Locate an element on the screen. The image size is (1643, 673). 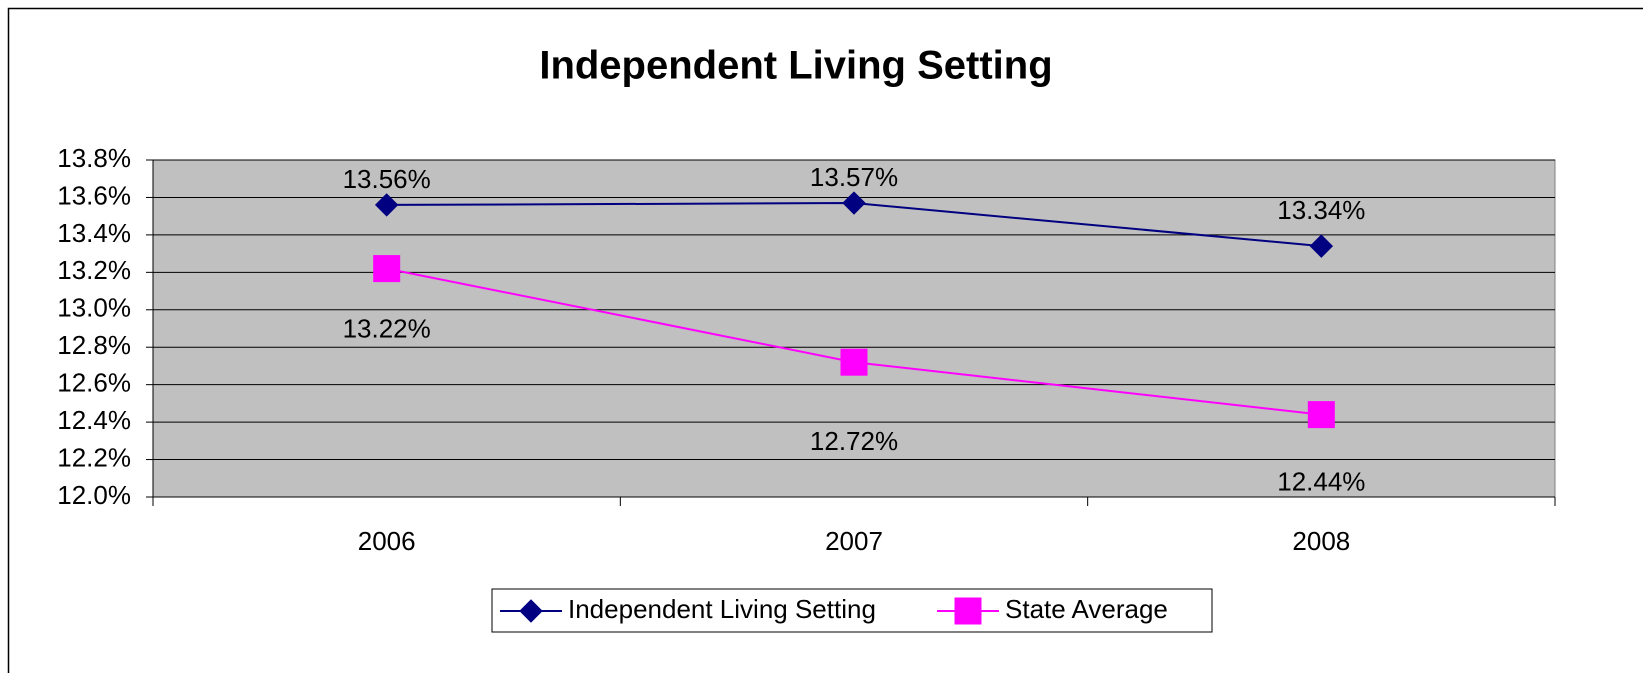
data-label: 12.44% is located at coordinates (1321, 481).